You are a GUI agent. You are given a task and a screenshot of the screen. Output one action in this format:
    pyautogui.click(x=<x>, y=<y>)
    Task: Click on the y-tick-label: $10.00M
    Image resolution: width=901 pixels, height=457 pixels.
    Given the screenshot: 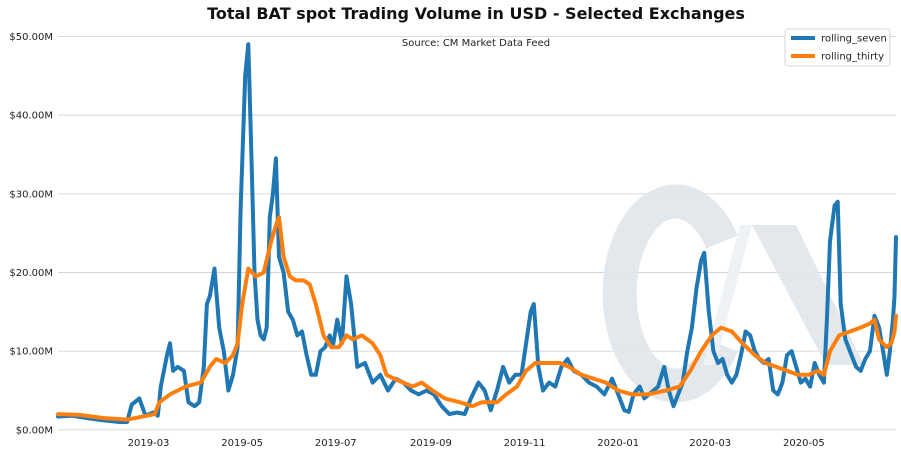 What is the action you would take?
    pyautogui.click(x=31, y=352)
    